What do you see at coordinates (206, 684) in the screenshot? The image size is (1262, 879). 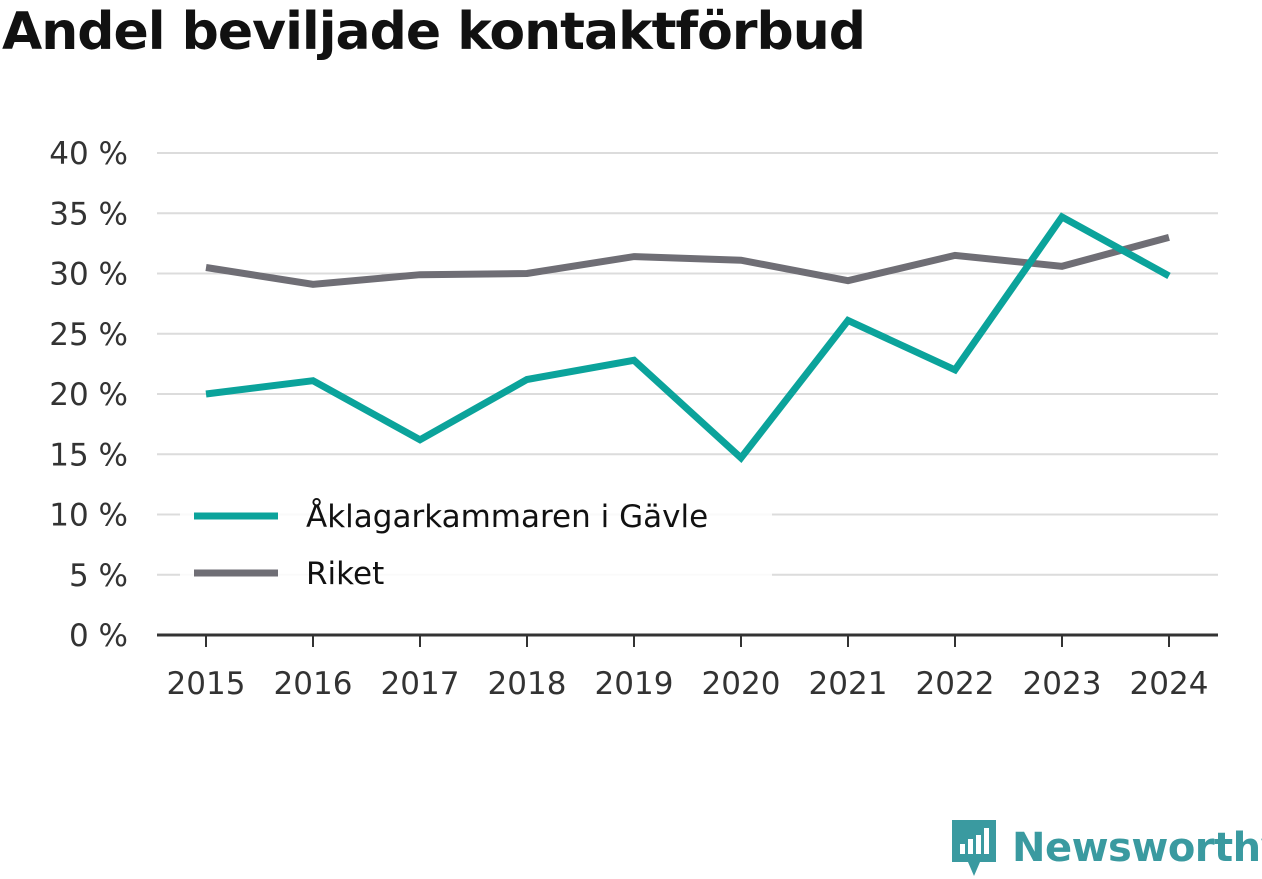 I see `x-tick-label: 2015` at bounding box center [206, 684].